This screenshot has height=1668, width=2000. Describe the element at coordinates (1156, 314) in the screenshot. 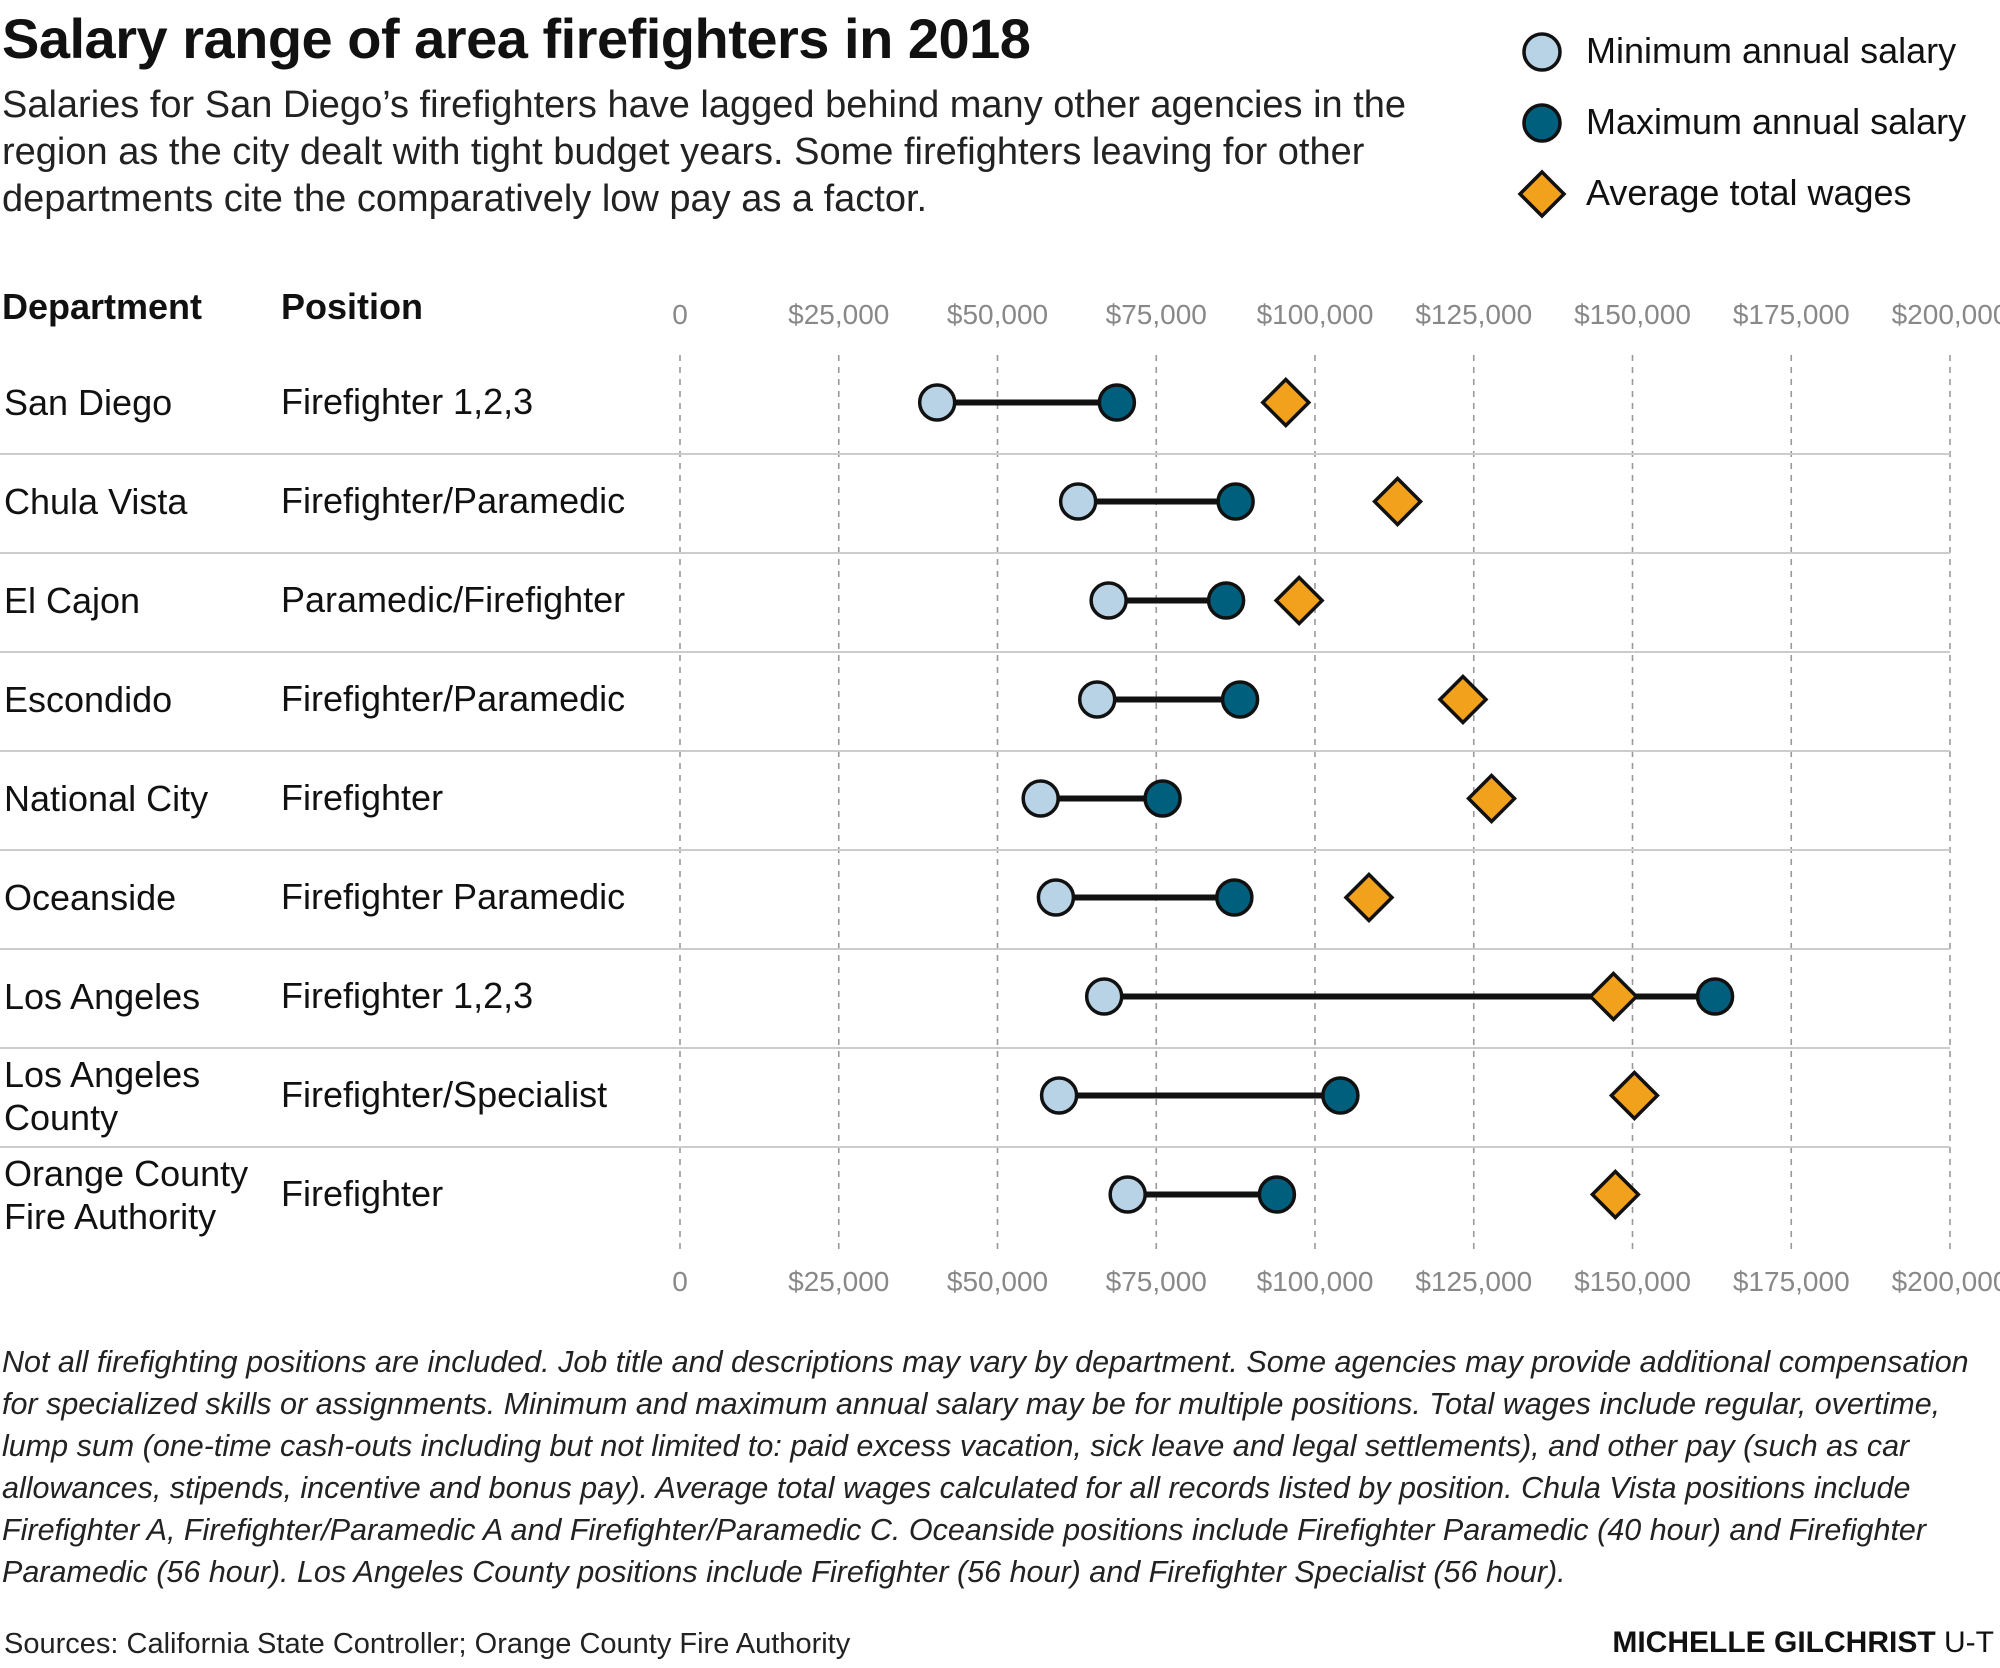

I see `top-tick-label-3: $75,000` at that location.